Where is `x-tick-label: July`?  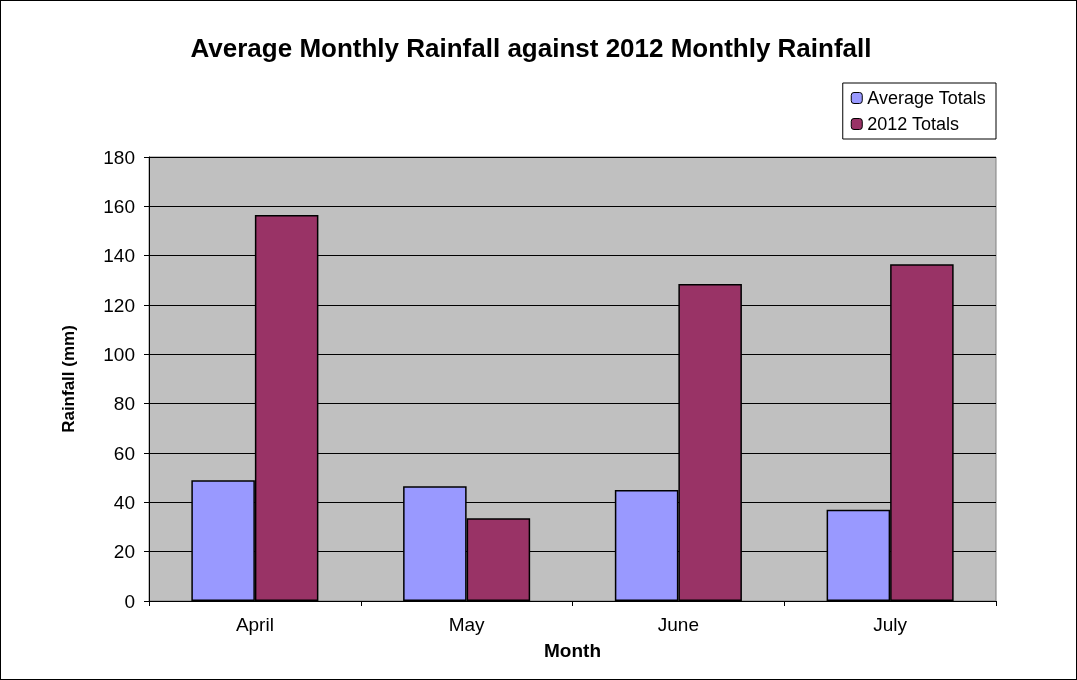 x-tick-label: July is located at coordinates (890, 624).